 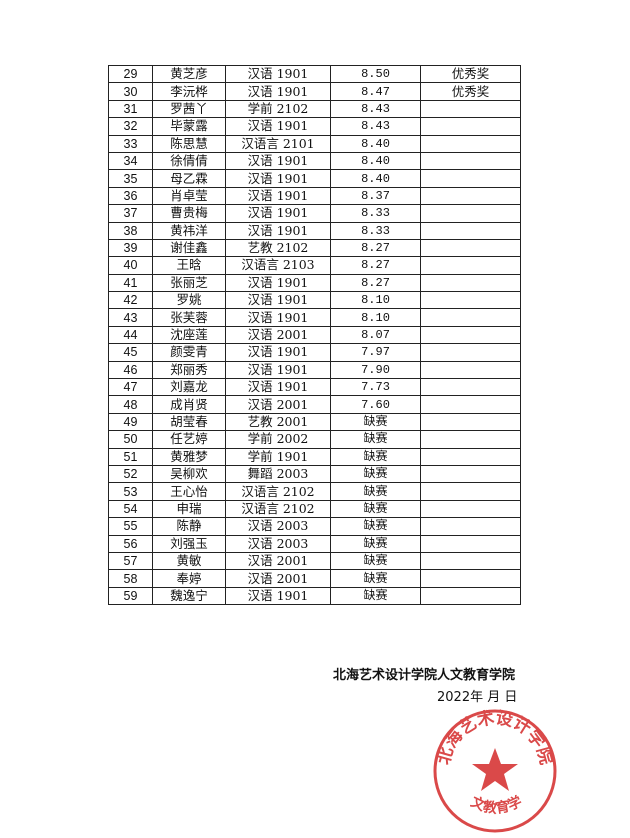 I want to click on rank-cell: 31, so click(x=130, y=109).